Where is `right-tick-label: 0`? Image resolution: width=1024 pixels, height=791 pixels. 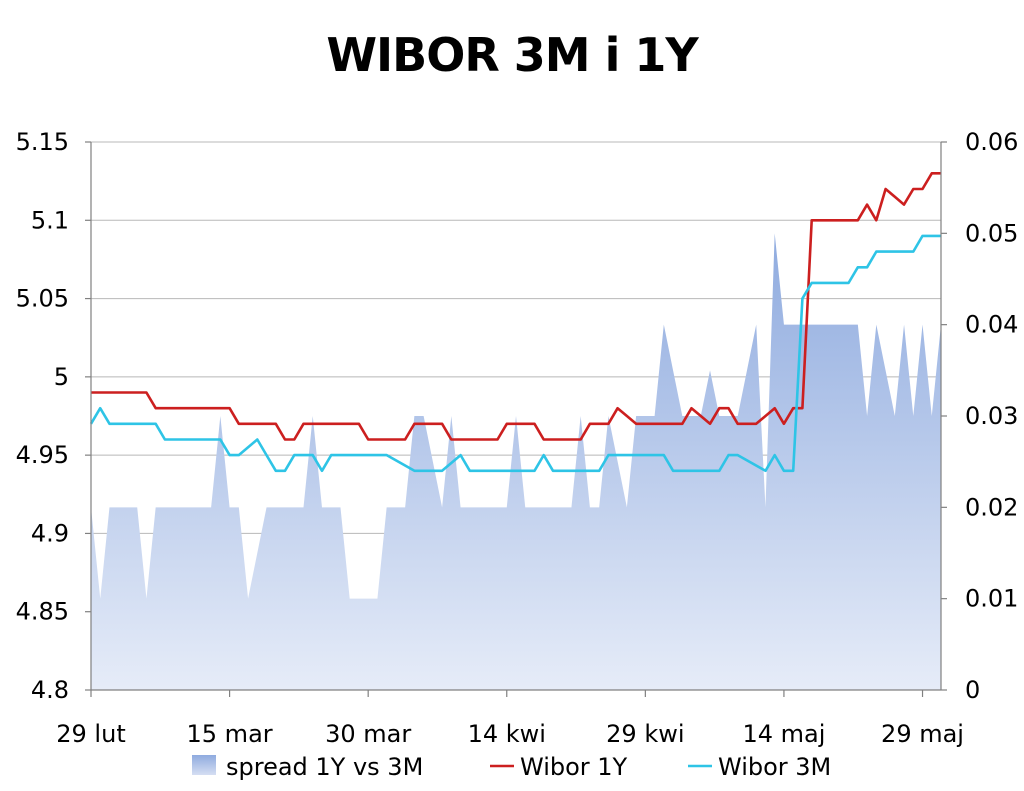 right-tick-label: 0 is located at coordinates (972, 690).